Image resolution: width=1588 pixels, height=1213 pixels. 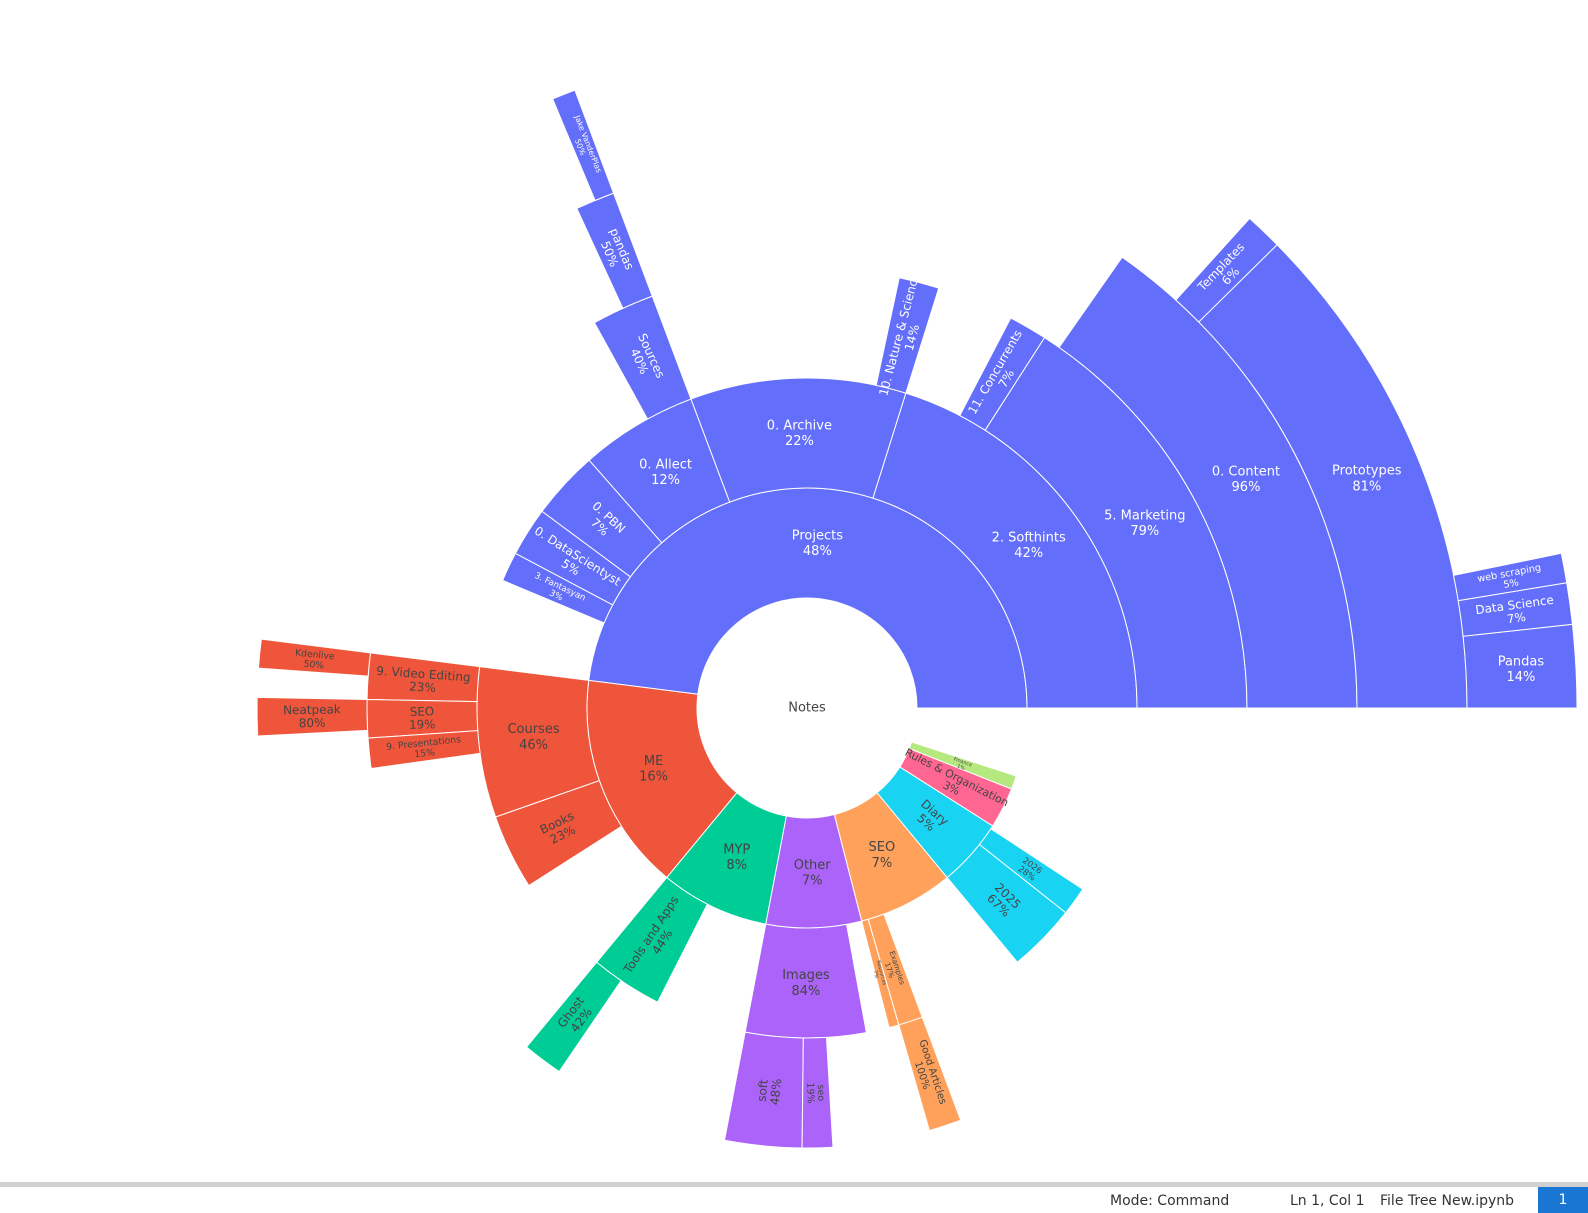 I want to click on sector-label: Images 84%, so click(x=806, y=983).